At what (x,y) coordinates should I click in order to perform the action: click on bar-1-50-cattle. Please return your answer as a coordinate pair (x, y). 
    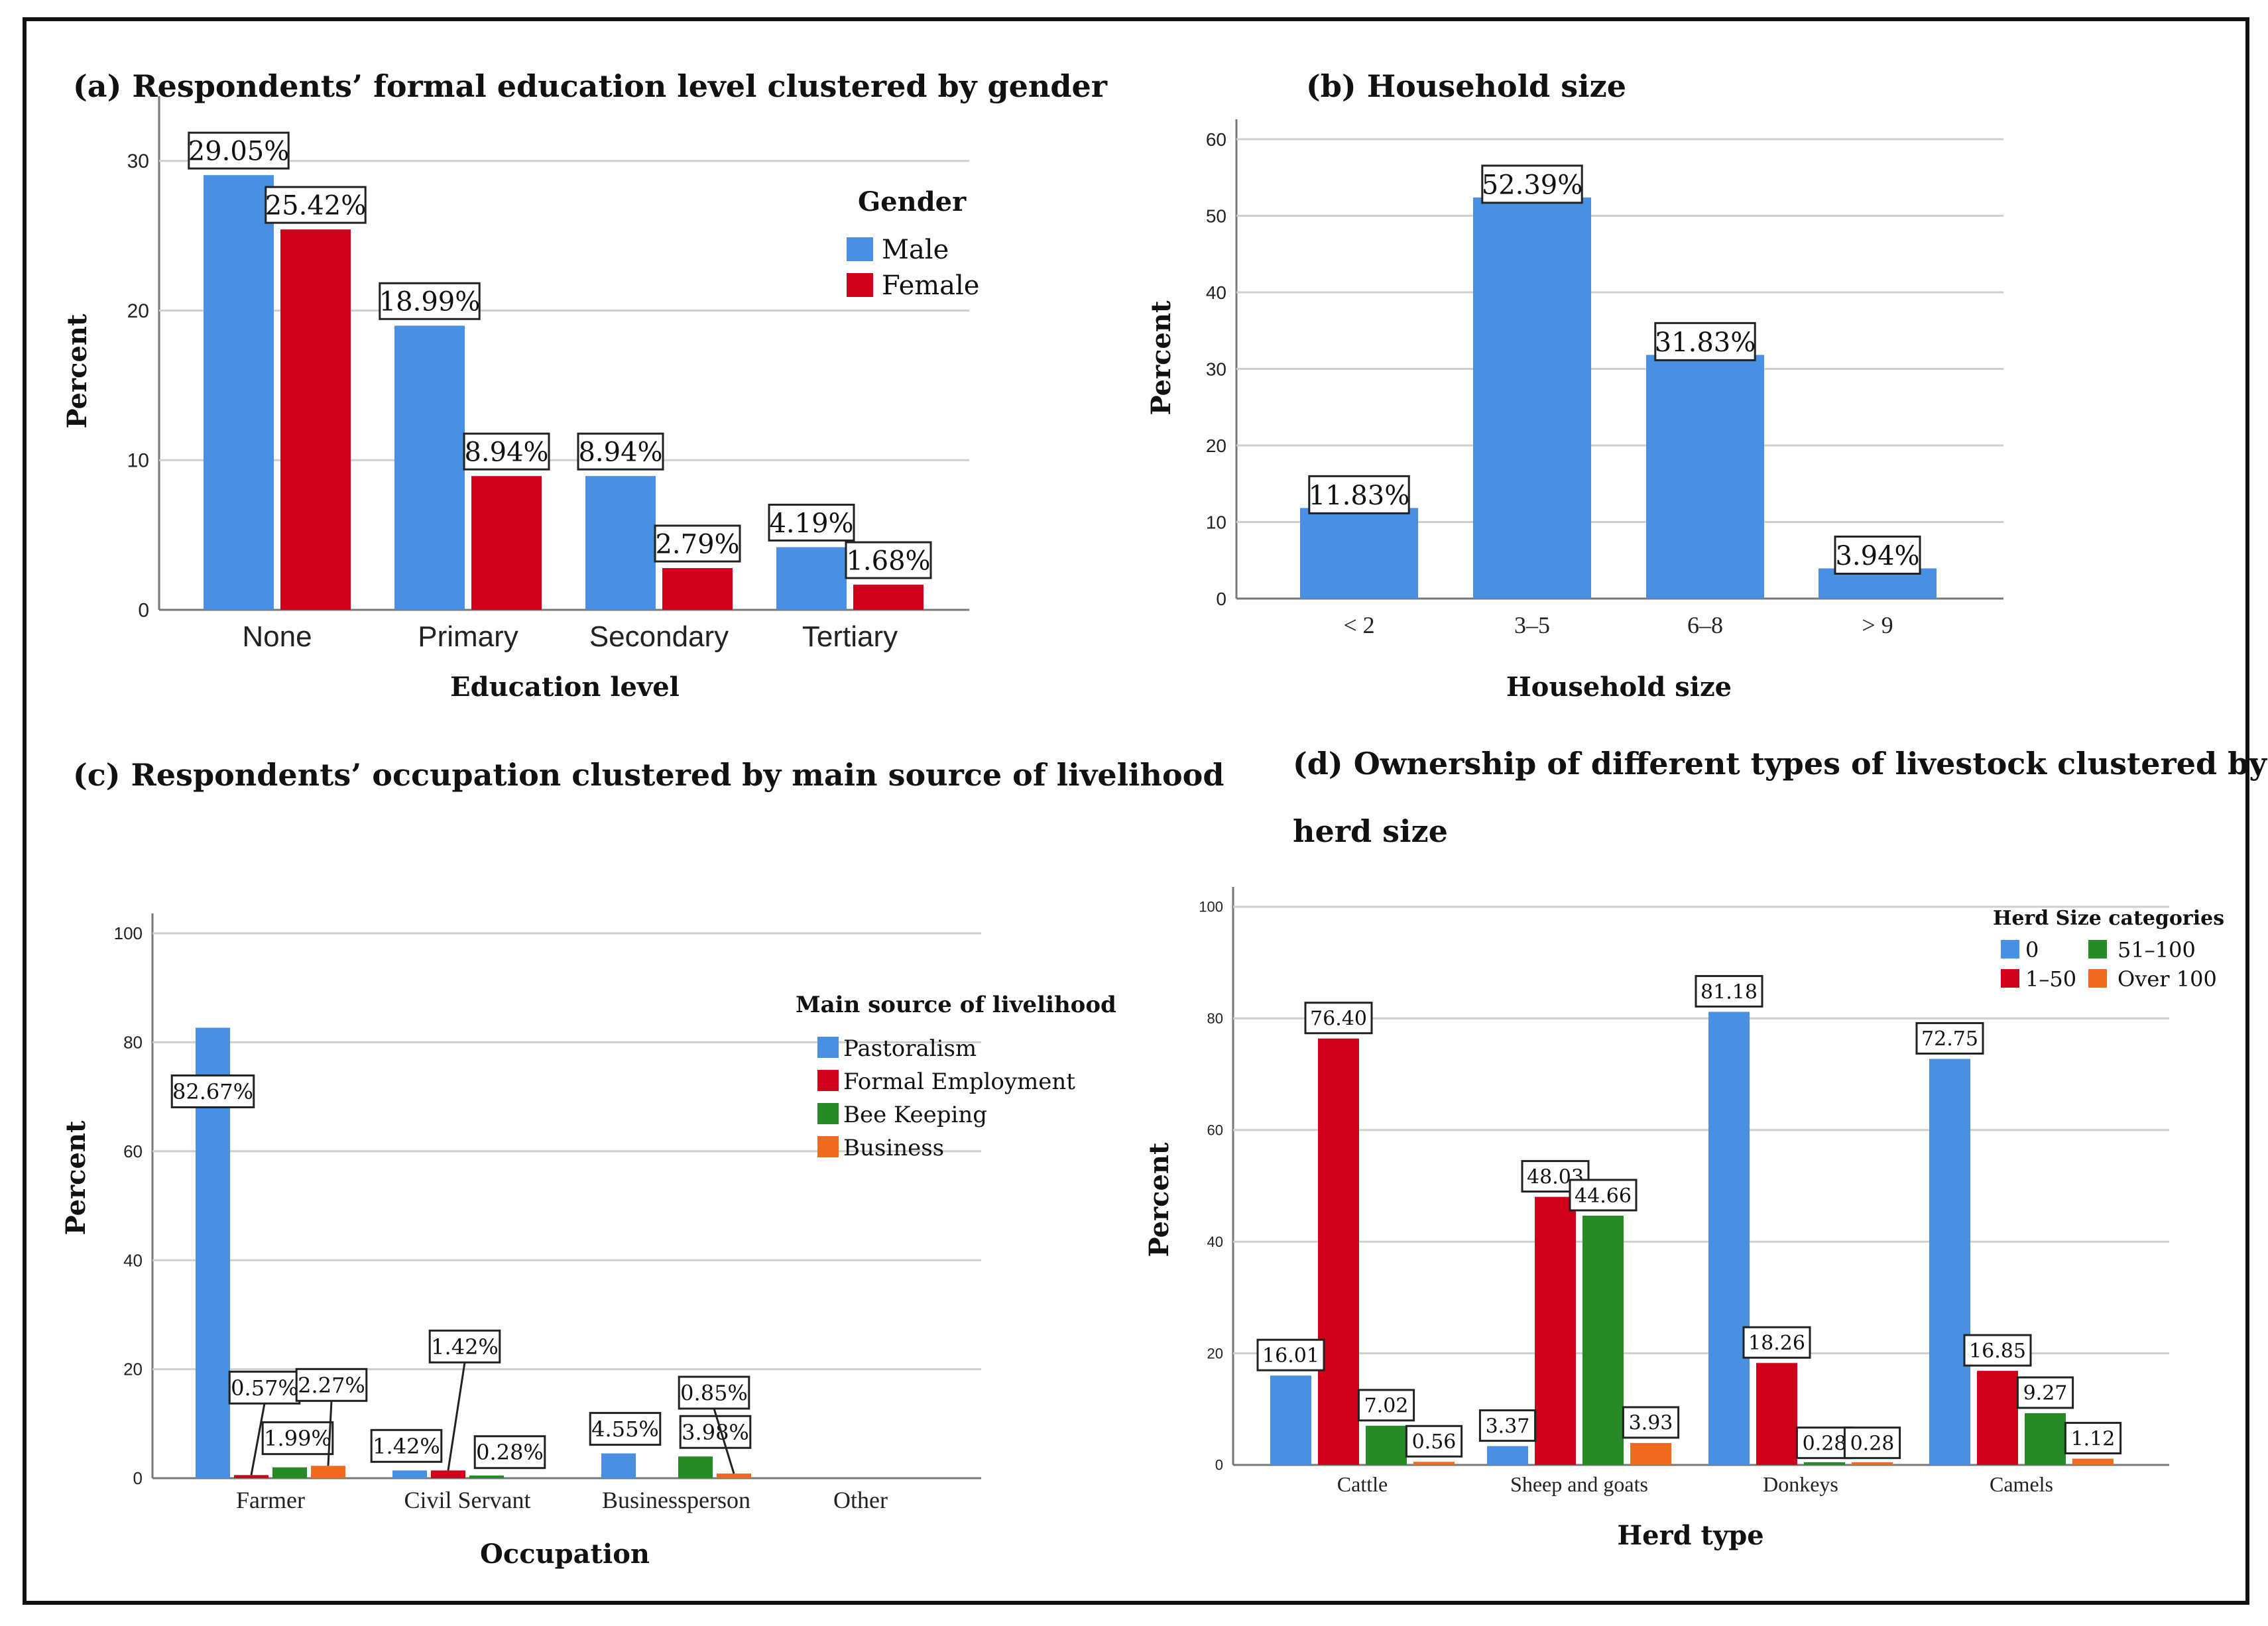
    Looking at the image, I should click on (1338, 1251).